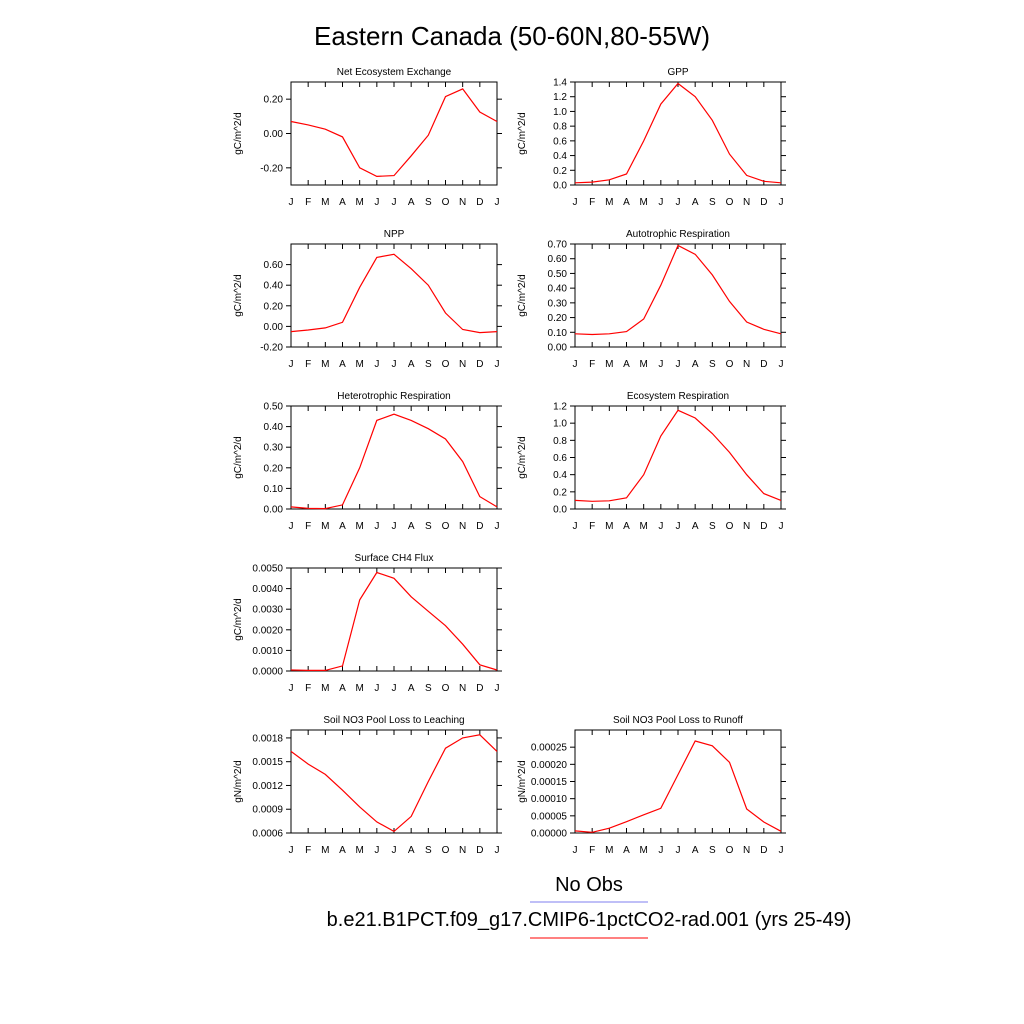  I want to click on y-tick-label: 0.0050, so click(267, 569).